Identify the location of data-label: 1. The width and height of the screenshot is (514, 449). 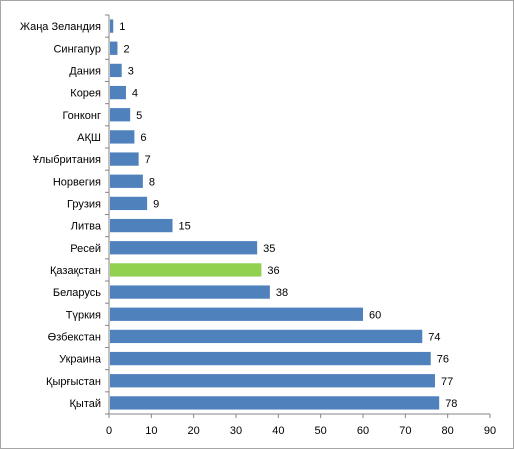
(122, 27).